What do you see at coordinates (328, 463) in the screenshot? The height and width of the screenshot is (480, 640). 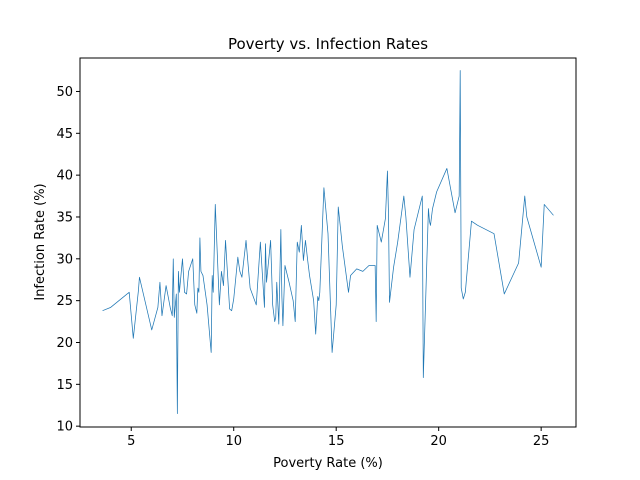 I see `x-axis-label: Poverty Rate (%)` at bounding box center [328, 463].